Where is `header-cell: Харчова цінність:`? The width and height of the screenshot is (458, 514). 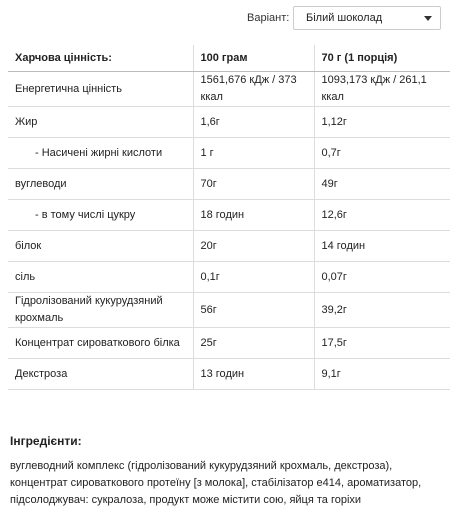
header-cell: Харчова цінність: is located at coordinates (100, 58).